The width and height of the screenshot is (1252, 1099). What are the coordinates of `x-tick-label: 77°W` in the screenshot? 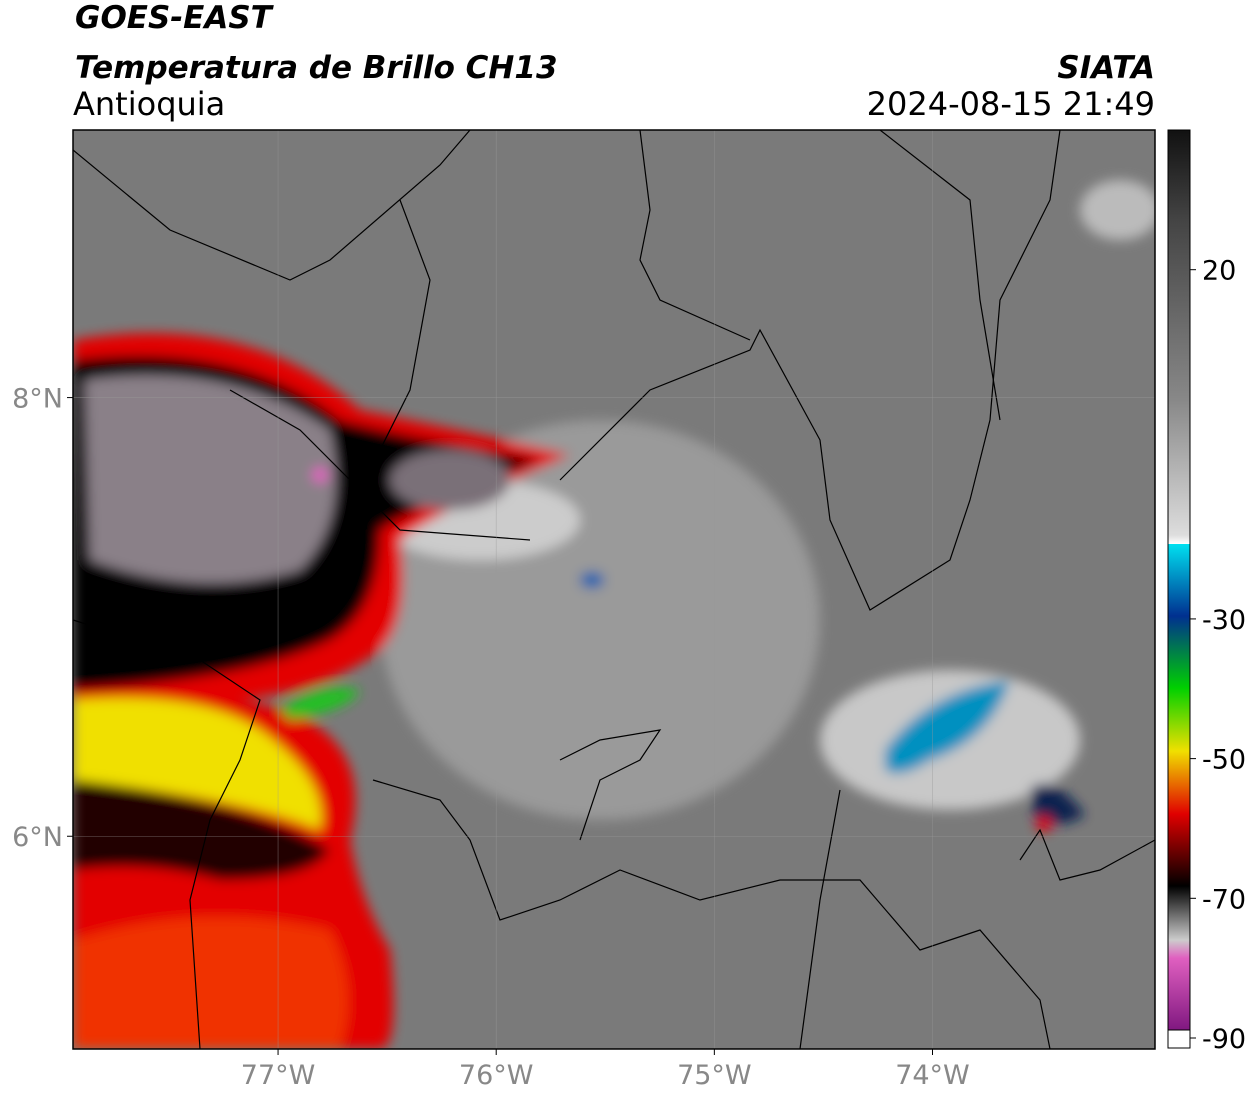 It's located at (278, 1075).